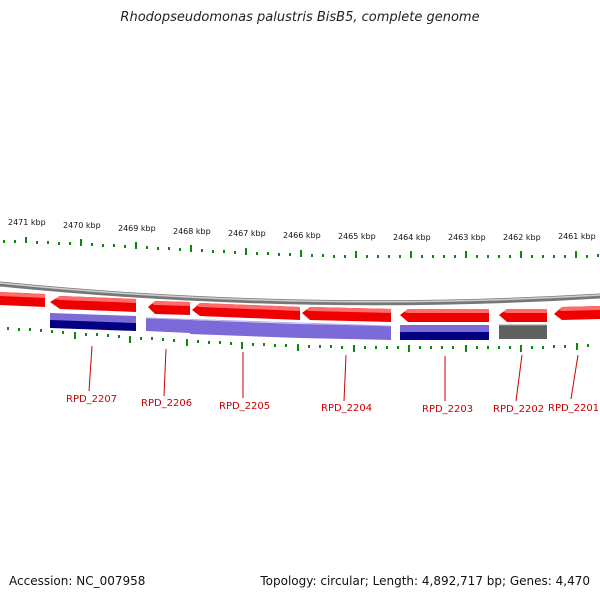  I want to click on scale-label: 2468 kbp, so click(192, 231).